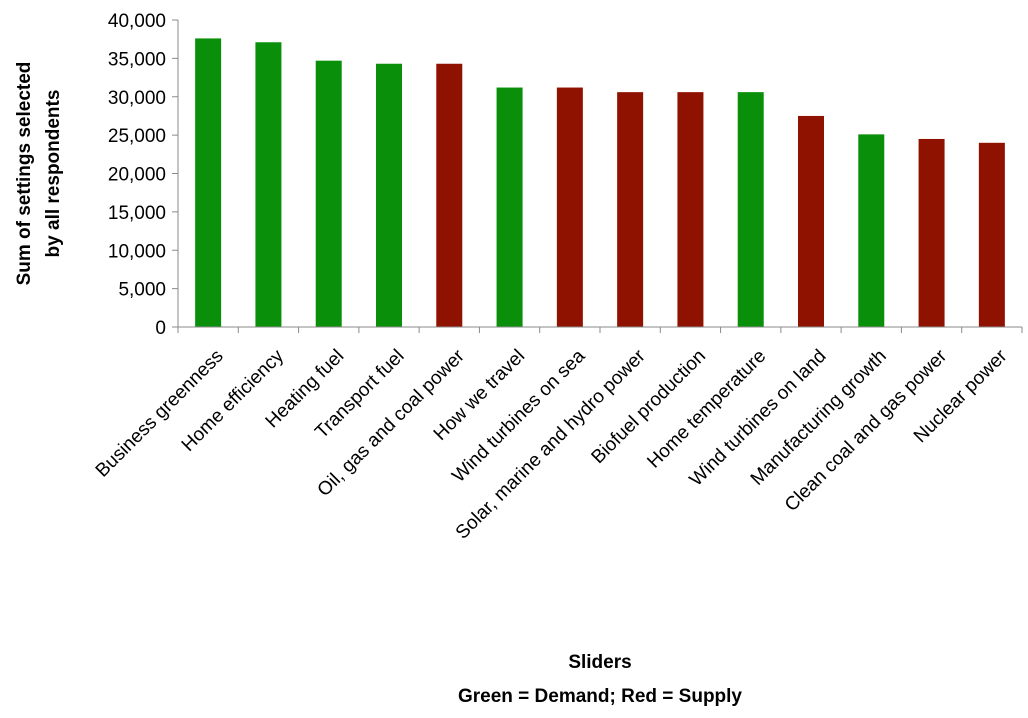  I want to click on y-tick-label: 20,000, so click(137, 175).